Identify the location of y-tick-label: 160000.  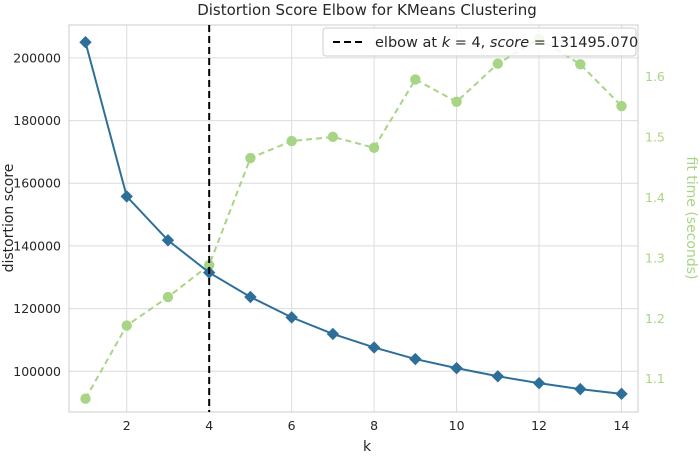
(37, 183).